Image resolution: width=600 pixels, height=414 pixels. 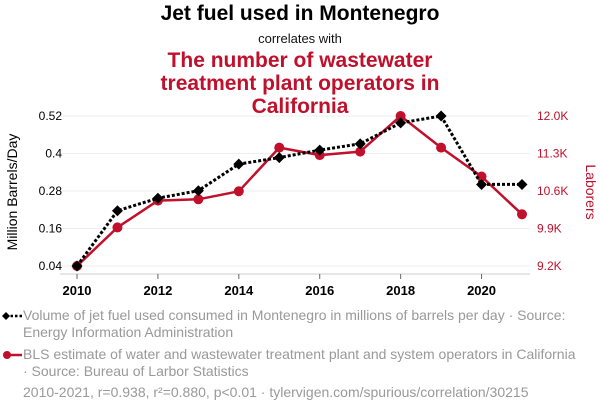 I want to click on right-tick-label: 10.6K, so click(x=552, y=191).